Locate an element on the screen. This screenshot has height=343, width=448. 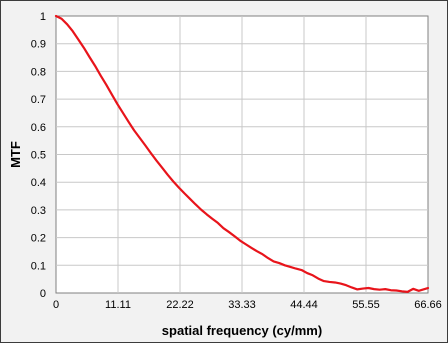
y-tick-label: 0.4 is located at coordinates (38, 183).